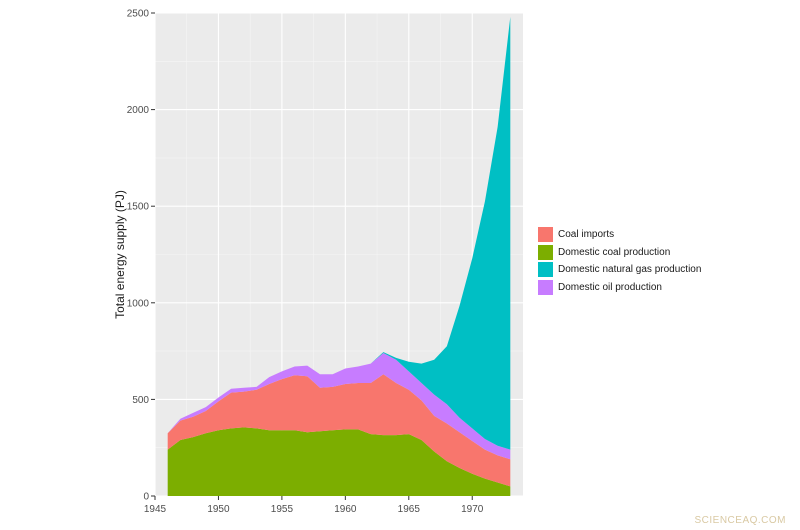 This screenshot has height=530, width=800. What do you see at coordinates (138, 110) in the screenshot?
I see `y-tick-label: 2000` at bounding box center [138, 110].